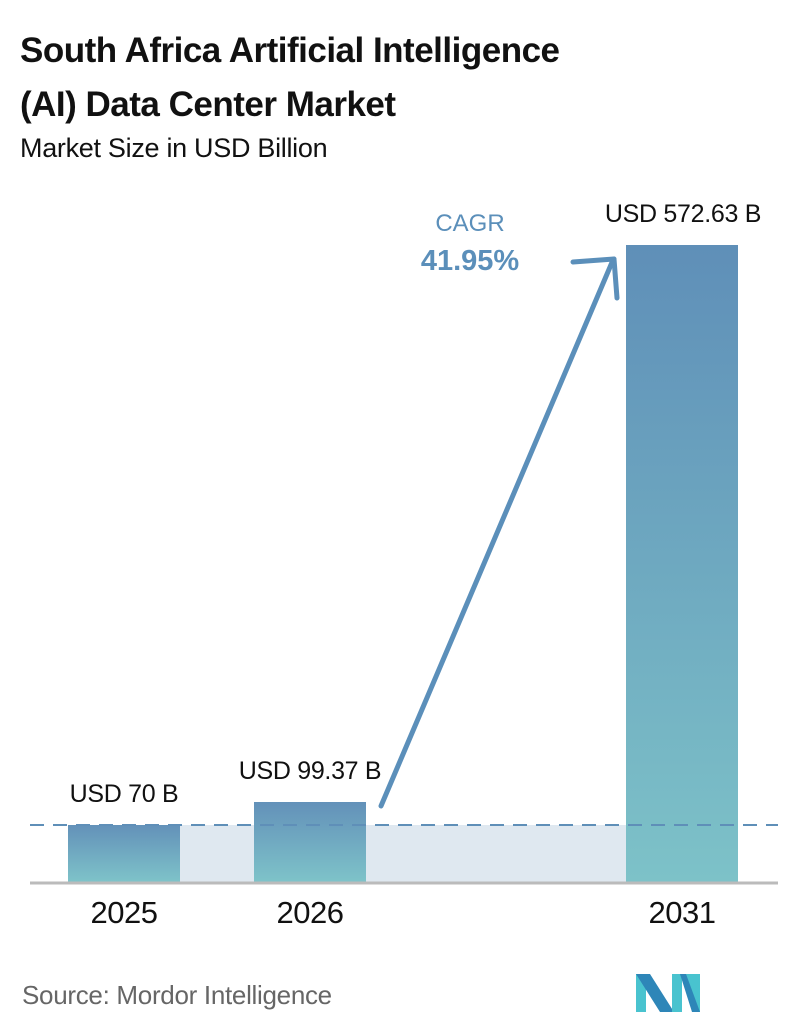 The image size is (796, 1034). I want to click on mordor-intelligence-logo-icon, so click(668, 993).